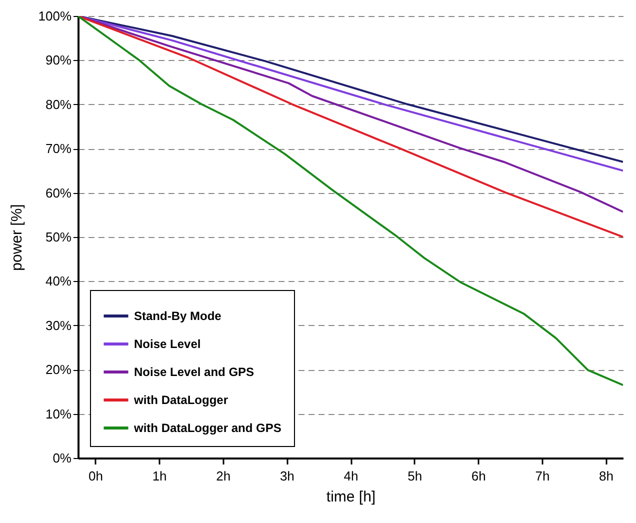  Describe the element at coordinates (58, 192) in the screenshot. I see `y-tick-label: 60%` at that location.